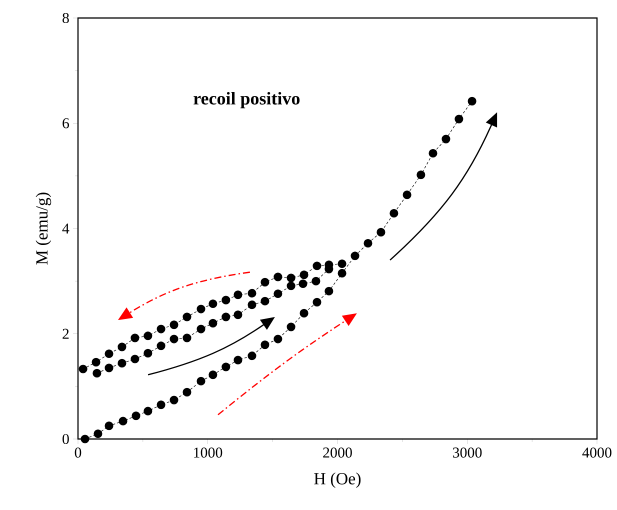 This screenshot has width=617, height=510. What do you see at coordinates (247, 100) in the screenshot?
I see `annotation: recoil positivo` at bounding box center [247, 100].